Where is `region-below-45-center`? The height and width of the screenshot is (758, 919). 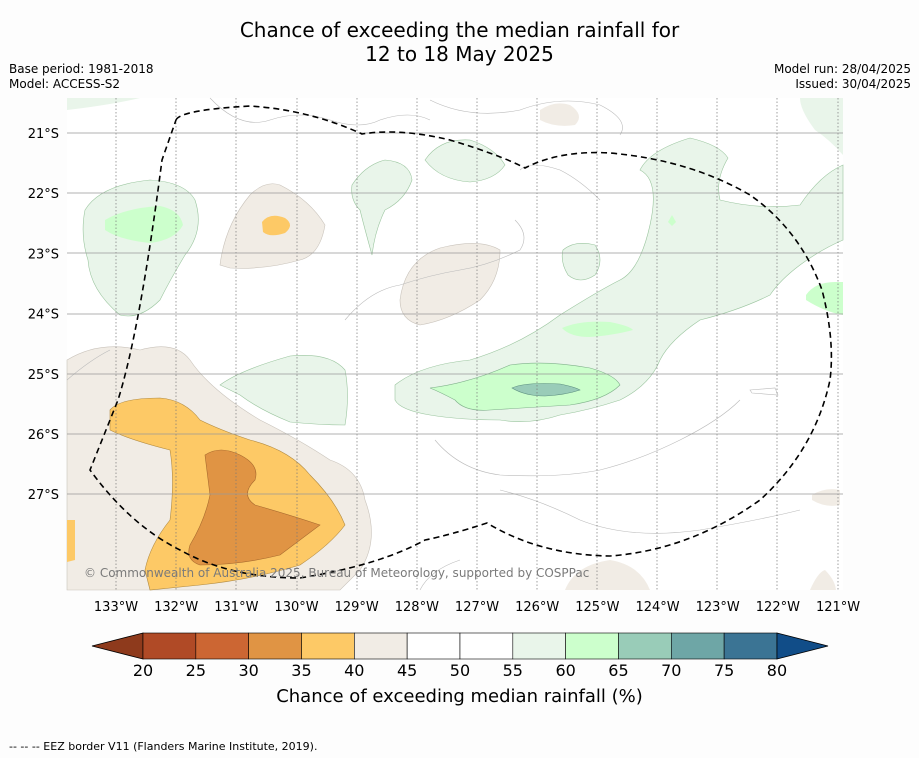 region-below-45-center is located at coordinates (450, 284).